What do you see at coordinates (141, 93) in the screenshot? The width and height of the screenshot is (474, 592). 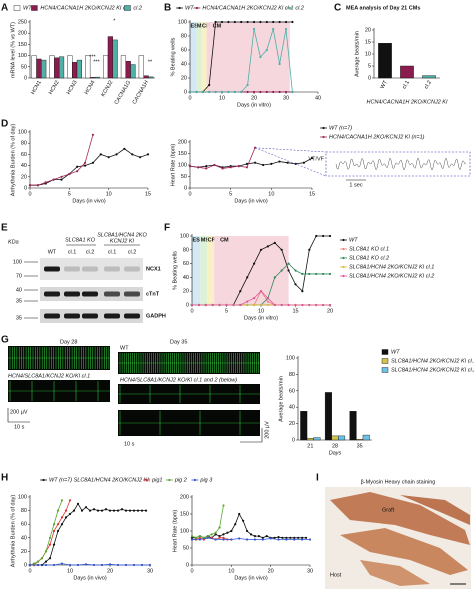 I see `x-tick-label: CACNA1H` at bounding box center [141, 93].